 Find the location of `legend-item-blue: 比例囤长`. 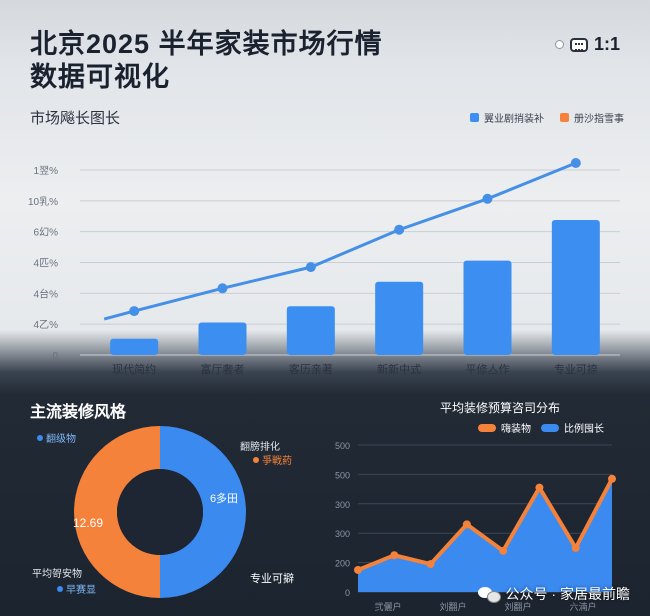

legend-item-blue: 比例囤长 is located at coordinates (572, 427).